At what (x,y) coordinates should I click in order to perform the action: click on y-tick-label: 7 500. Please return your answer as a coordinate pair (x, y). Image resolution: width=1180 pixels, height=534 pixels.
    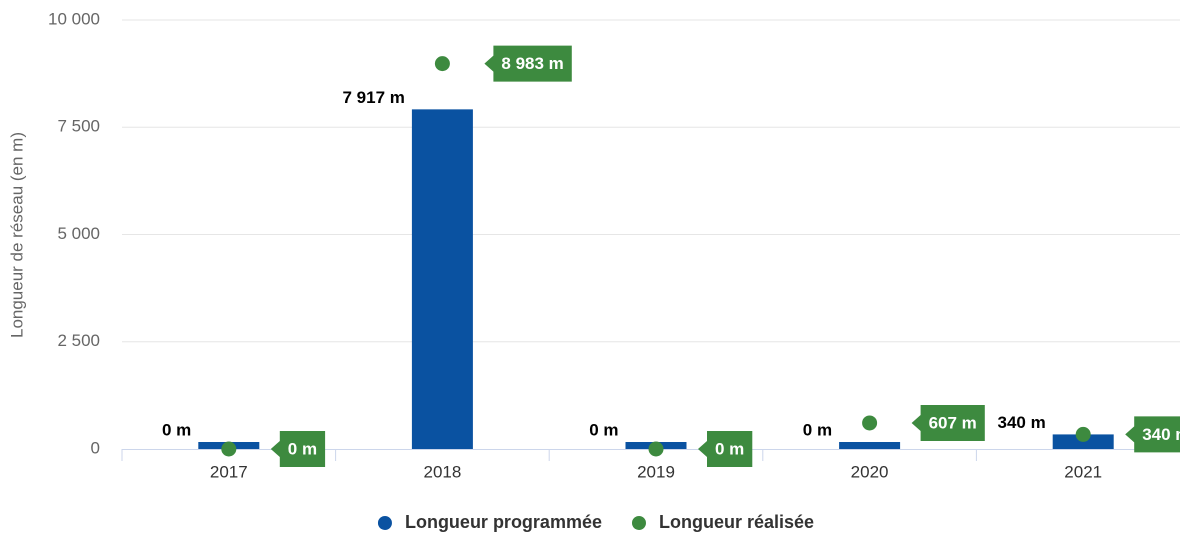
    Looking at the image, I should click on (78, 126).